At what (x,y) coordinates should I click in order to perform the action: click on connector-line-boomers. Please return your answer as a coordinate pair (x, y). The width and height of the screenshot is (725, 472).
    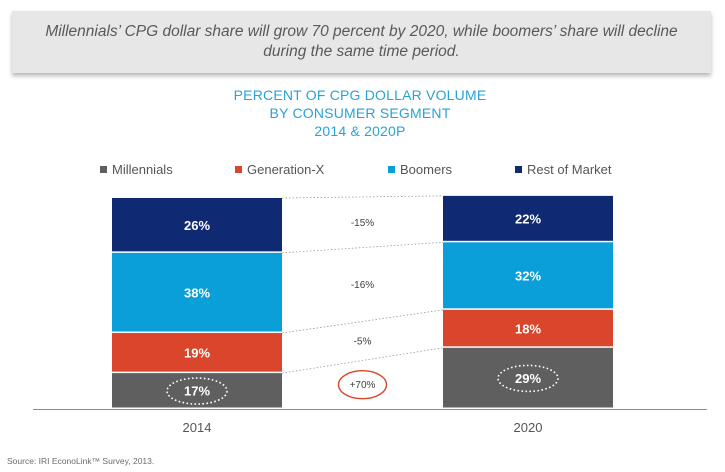
    Looking at the image, I should click on (362, 247).